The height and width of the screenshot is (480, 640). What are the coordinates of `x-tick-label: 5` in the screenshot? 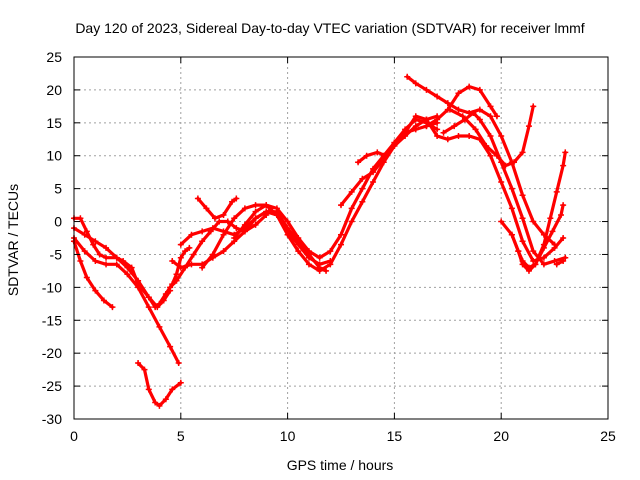 It's located at (181, 436).